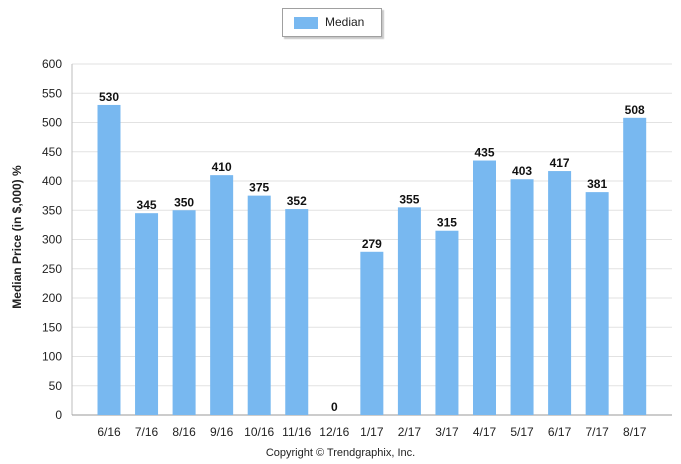 The image size is (681, 464). Describe the element at coordinates (597, 432) in the screenshot. I see `x-tick-label: 7/17` at that location.